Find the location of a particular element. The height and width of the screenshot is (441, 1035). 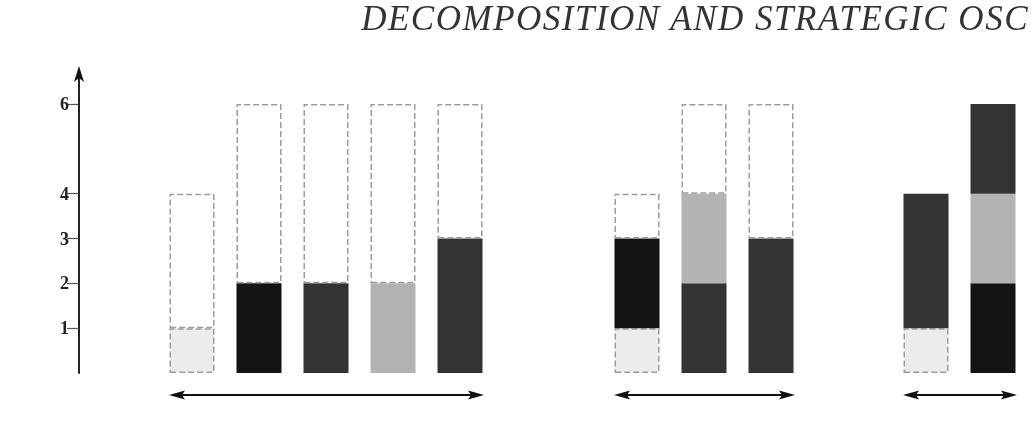

y-tick-label: 3 is located at coordinates (64, 238).